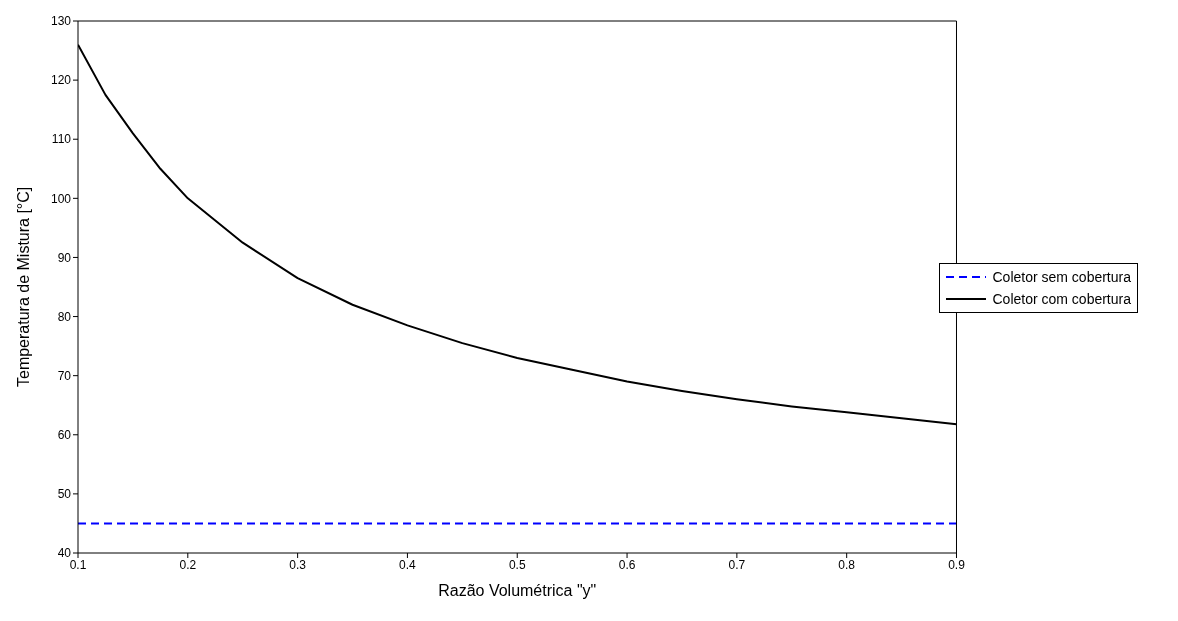  Describe the element at coordinates (1061, 299) in the screenshot. I see `legend-label: Coletor com cobertura` at that location.